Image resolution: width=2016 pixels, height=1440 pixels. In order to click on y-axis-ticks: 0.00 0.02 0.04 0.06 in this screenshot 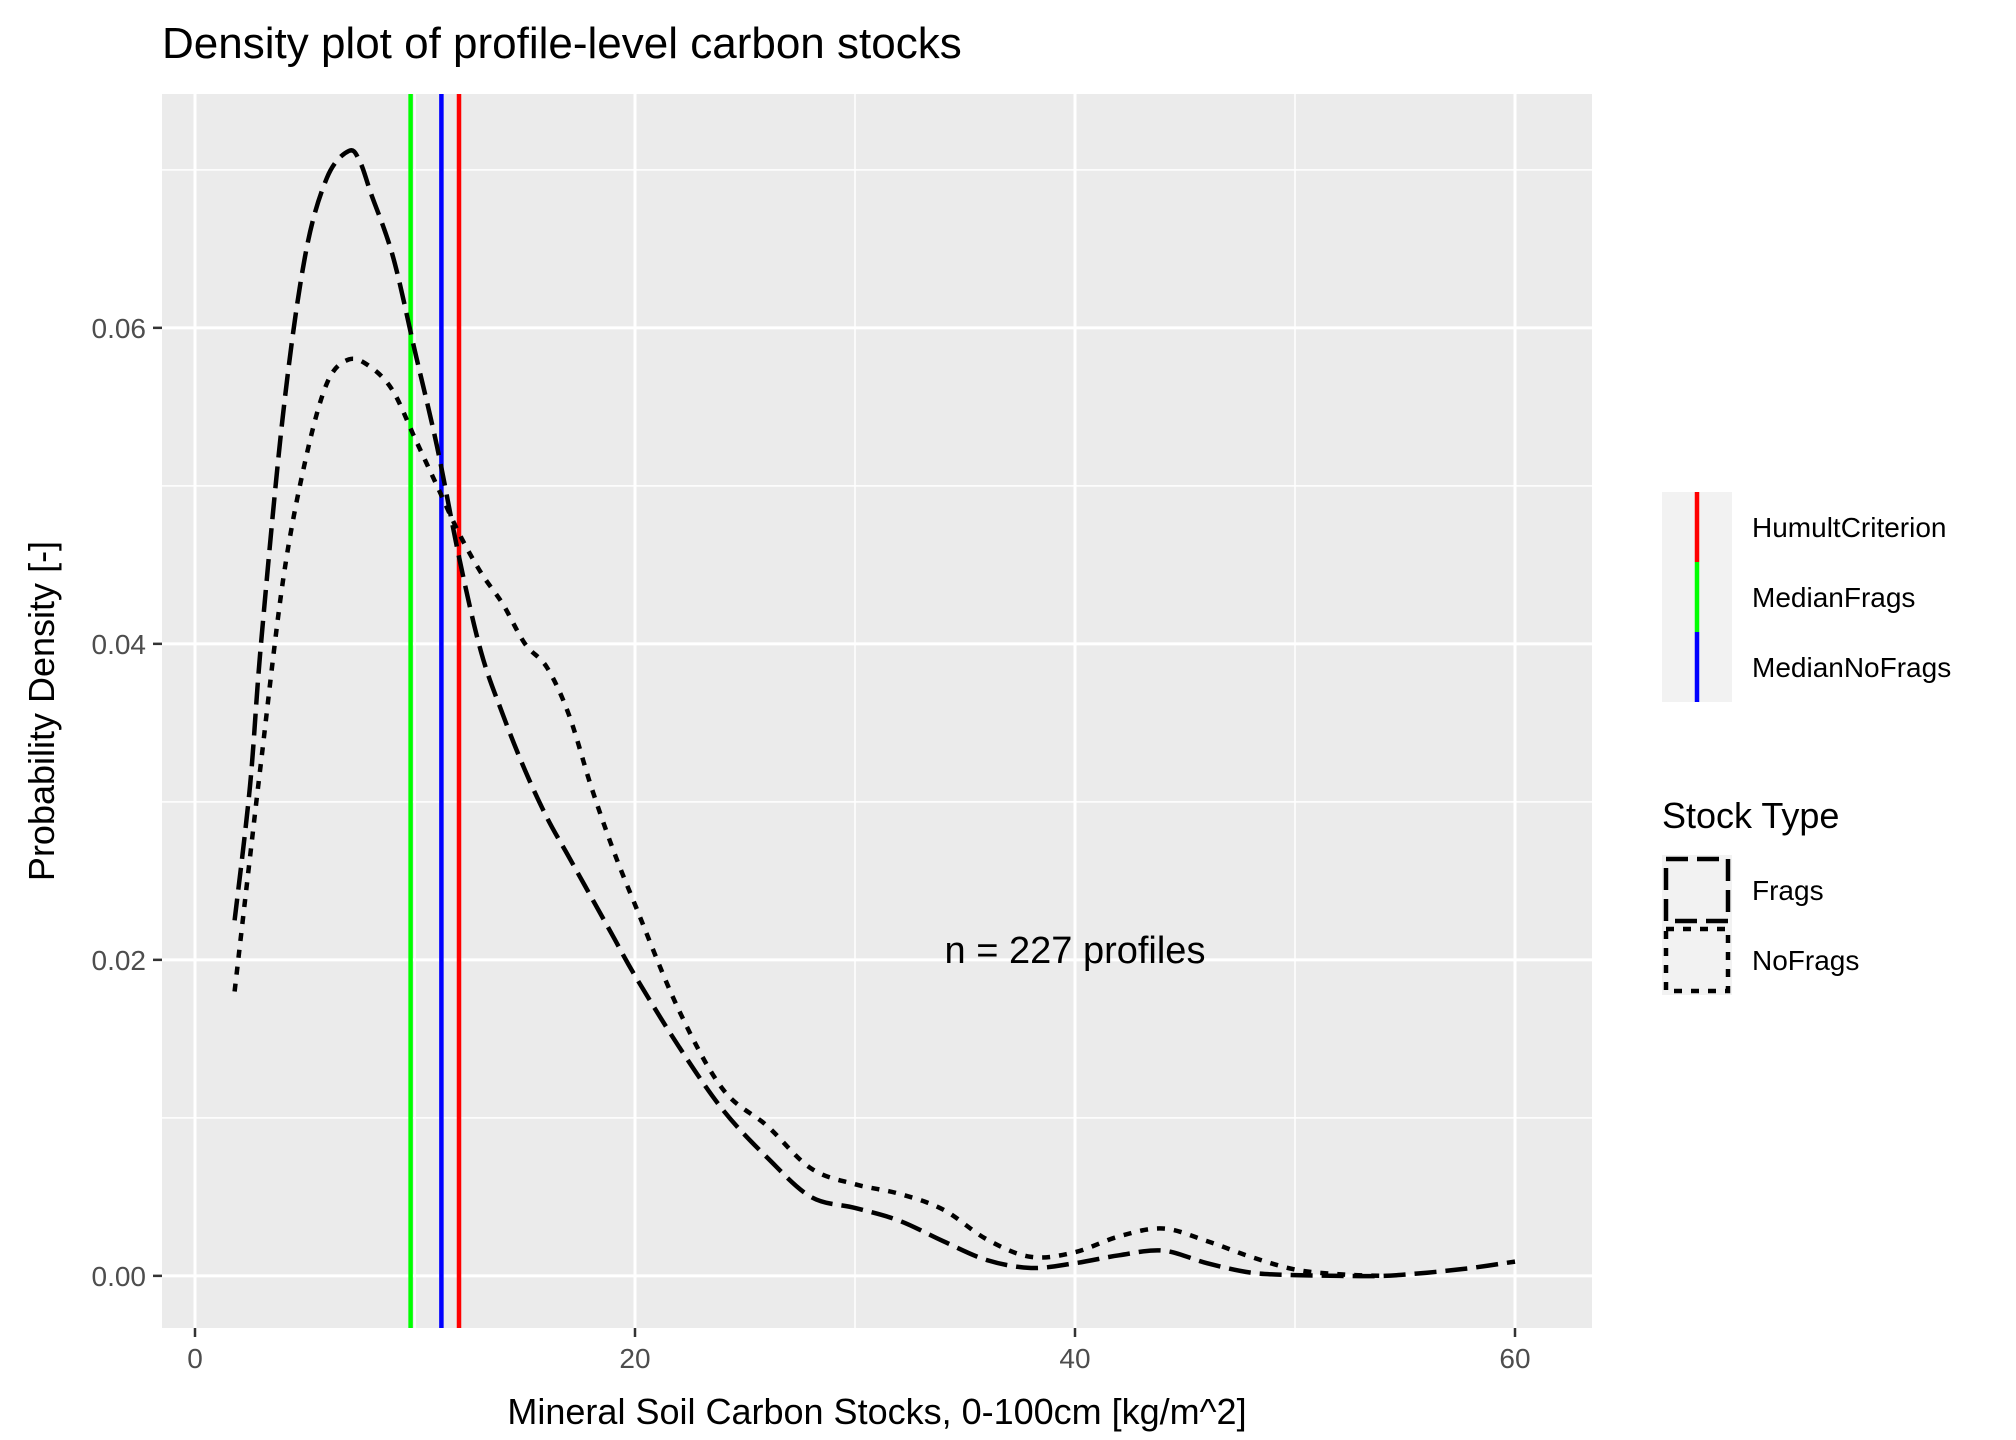, I will do `click(127, 802)`.